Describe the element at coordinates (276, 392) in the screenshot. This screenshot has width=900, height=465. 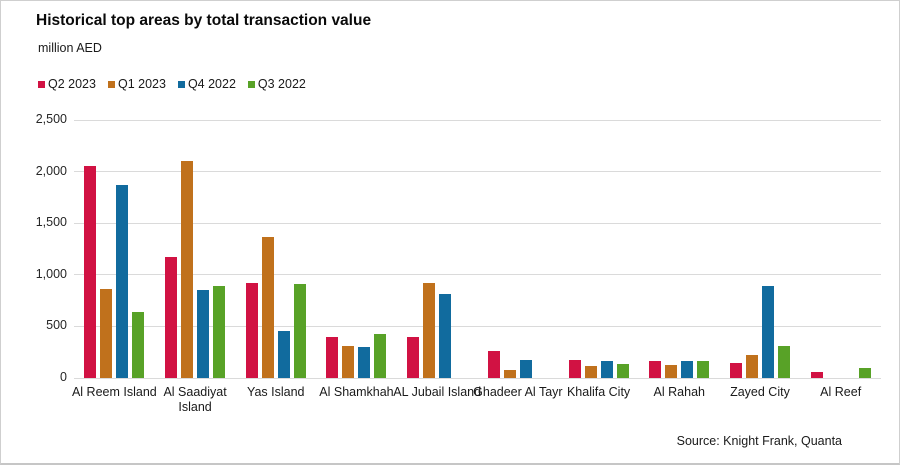
I see `category-label: Yas Island` at that location.